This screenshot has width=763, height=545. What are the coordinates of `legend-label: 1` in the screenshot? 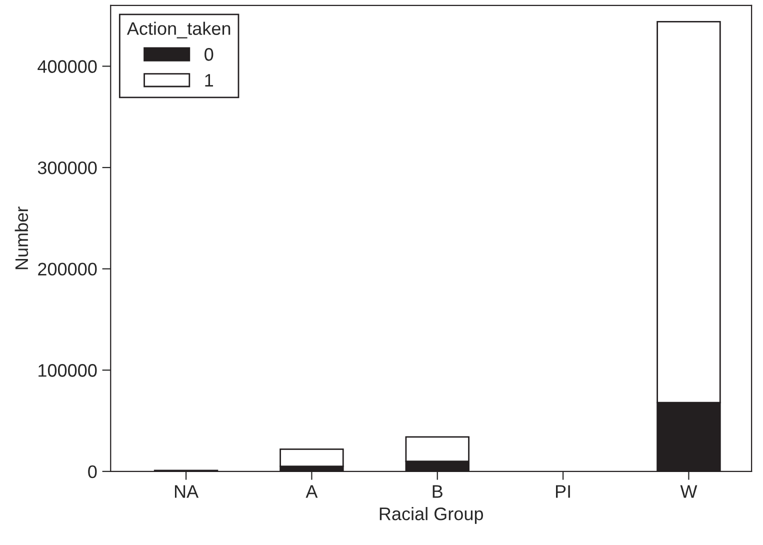 It's located at (209, 80).